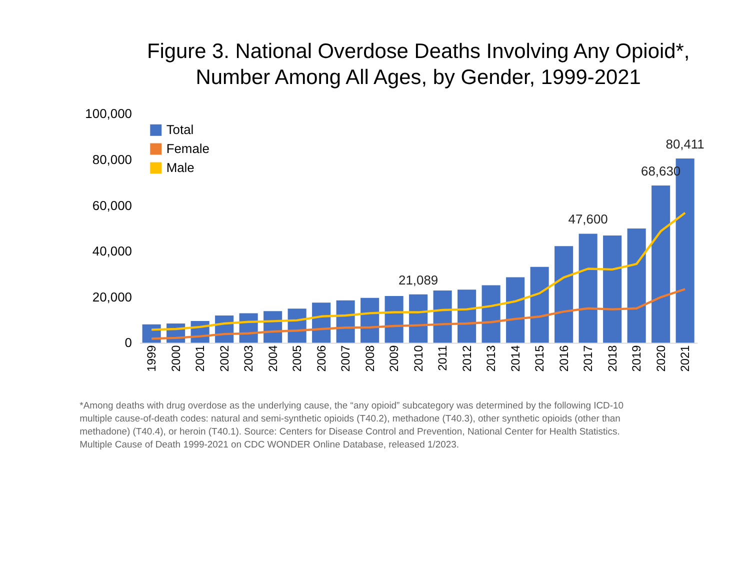 This screenshot has height=561, width=745. Describe the element at coordinates (418, 358) in the screenshot. I see `x-tick-label: 2010` at that location.